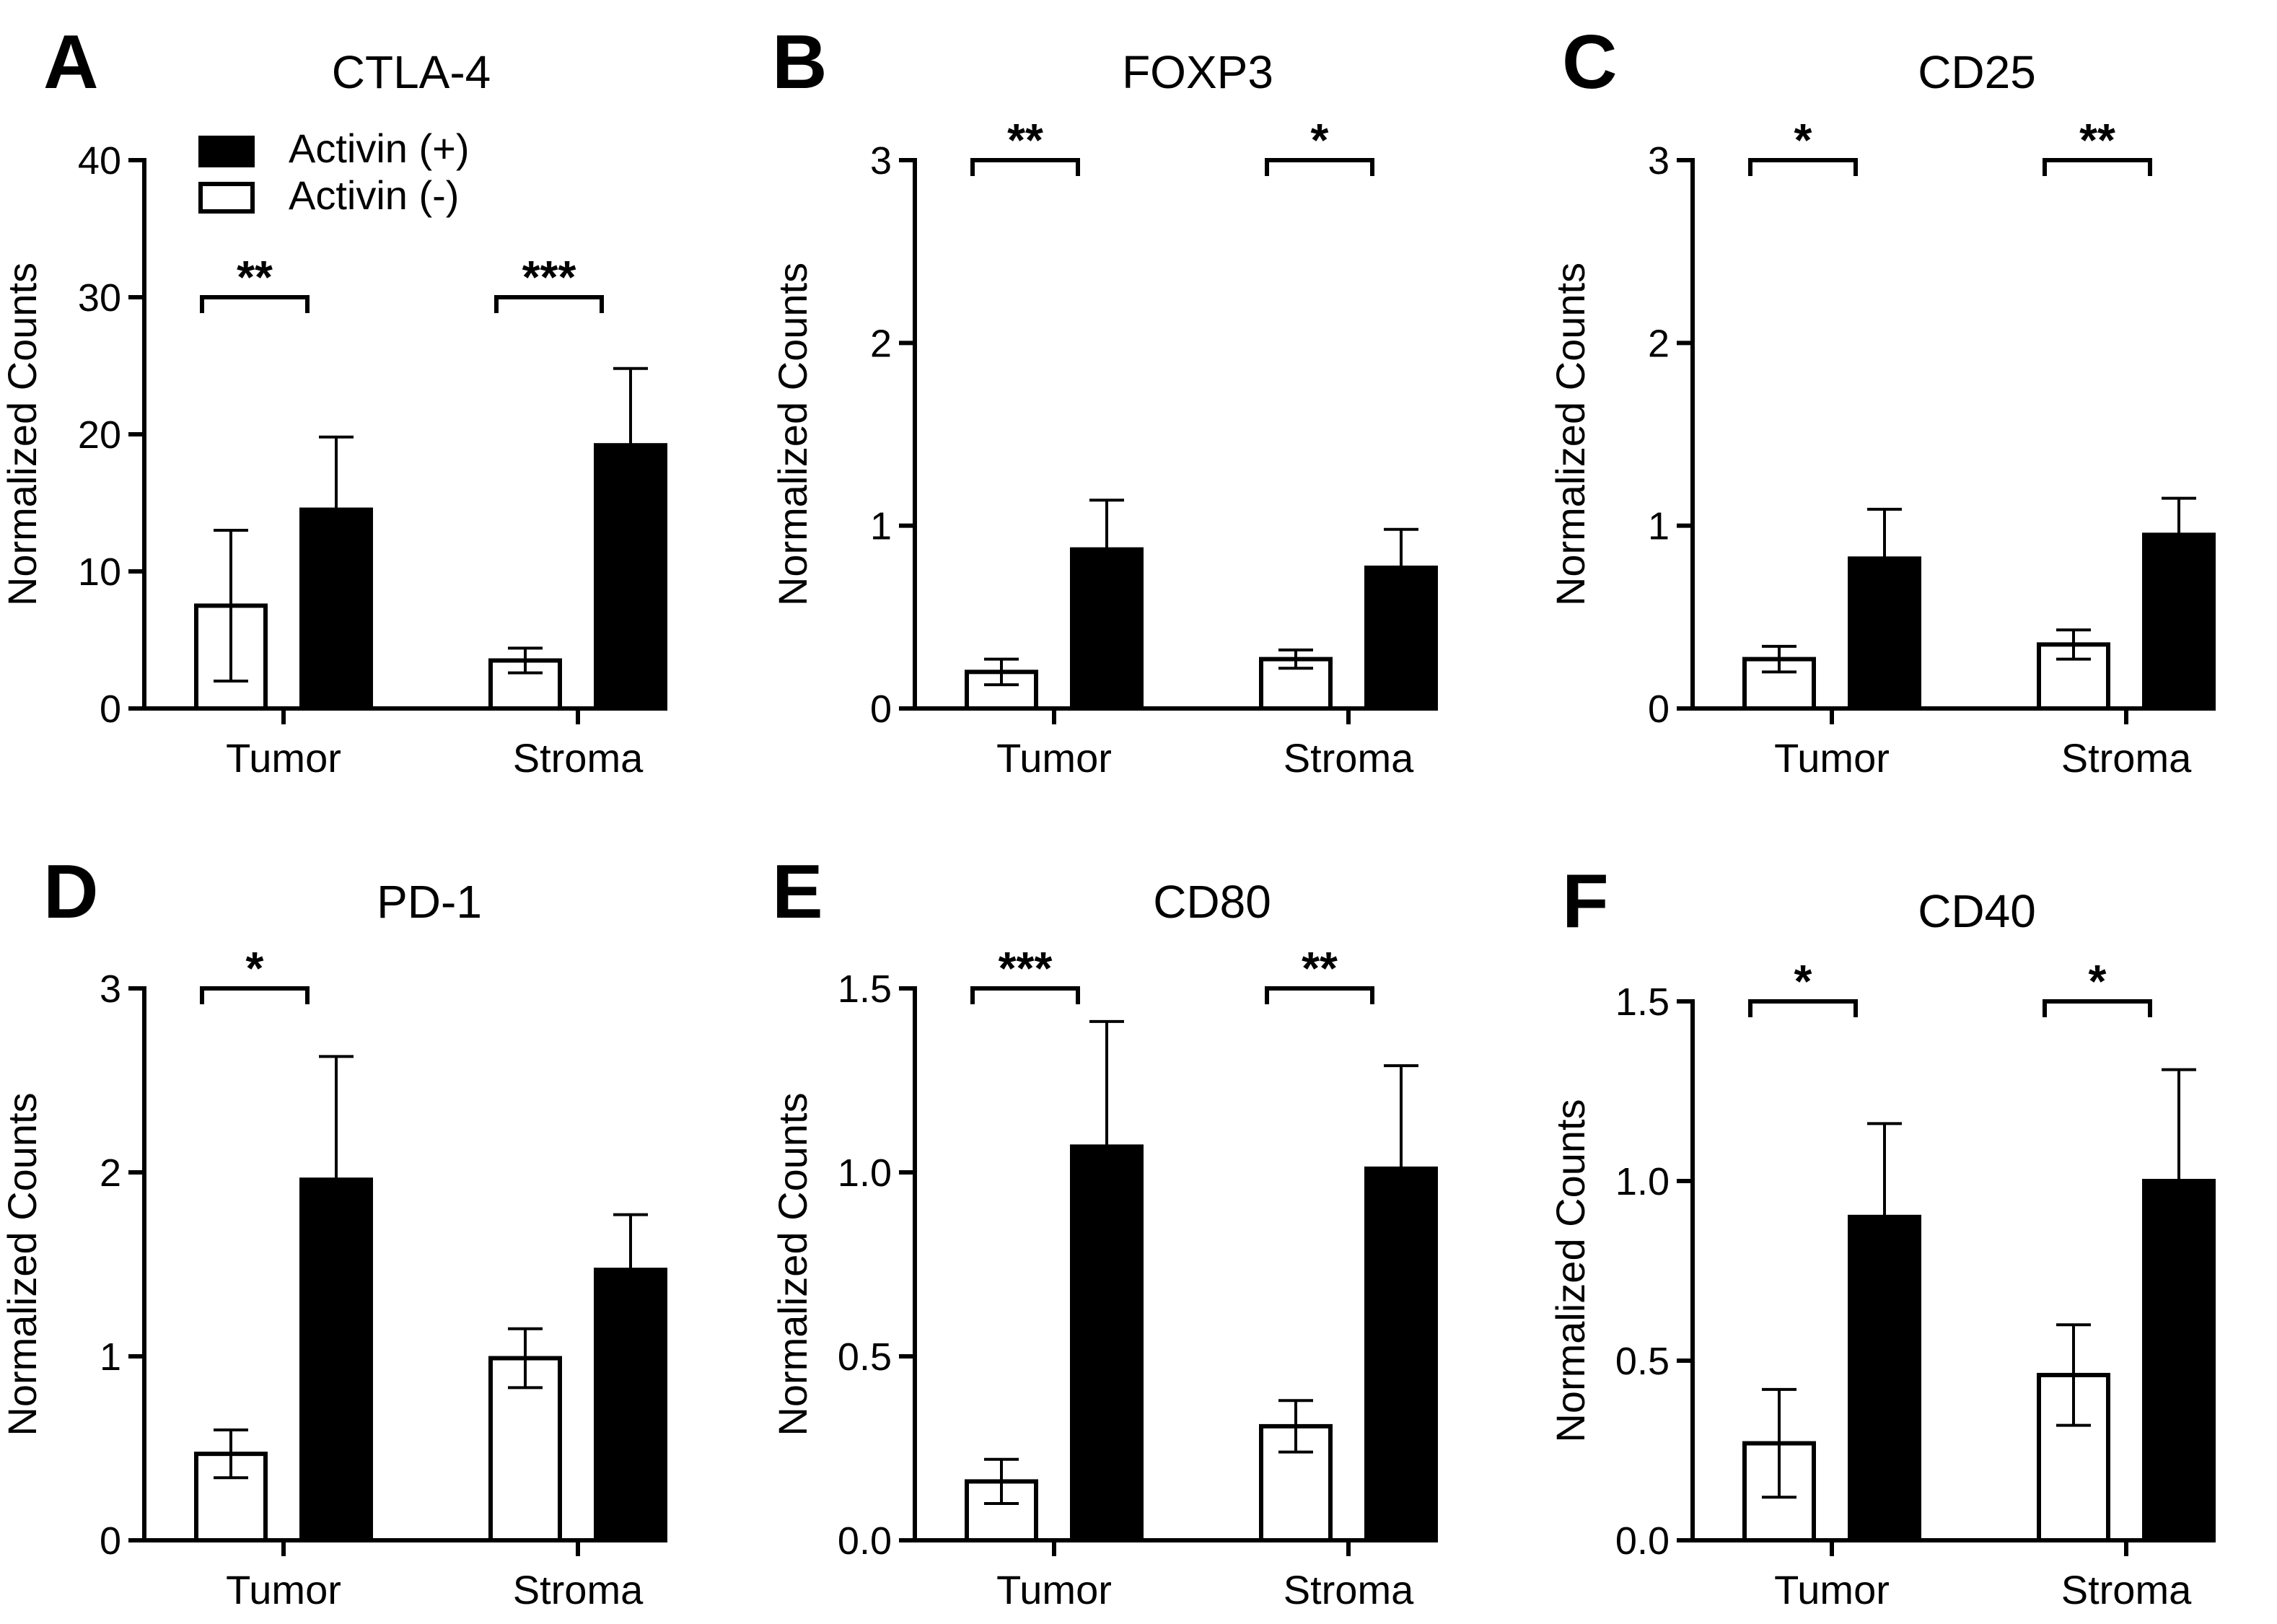  Describe the element at coordinates (549, 277) in the screenshot. I see `significance-label: ***` at that location.